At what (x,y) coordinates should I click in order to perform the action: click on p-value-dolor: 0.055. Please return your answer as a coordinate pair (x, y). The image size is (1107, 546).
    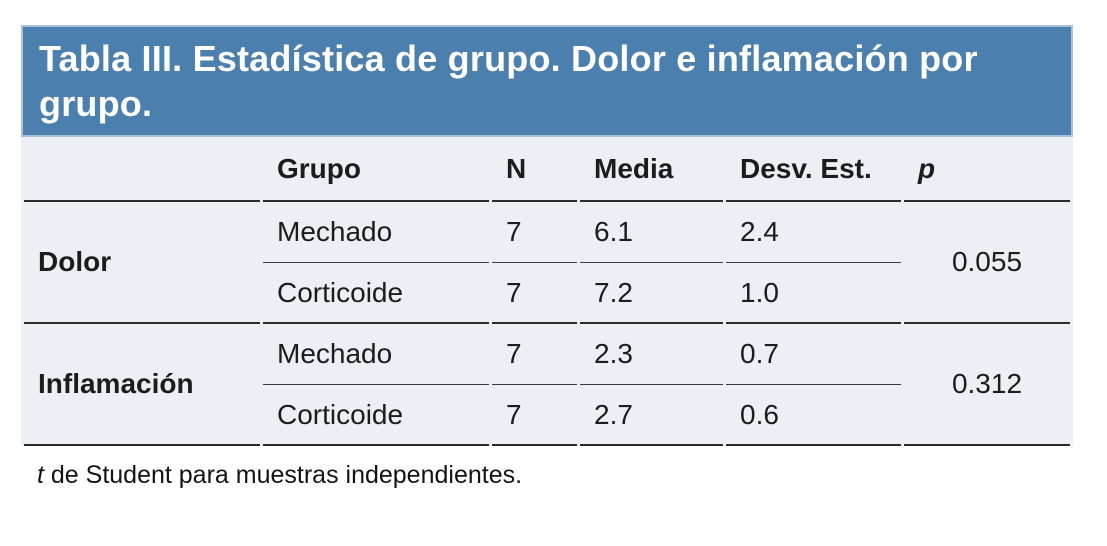
    Looking at the image, I should click on (987, 263).